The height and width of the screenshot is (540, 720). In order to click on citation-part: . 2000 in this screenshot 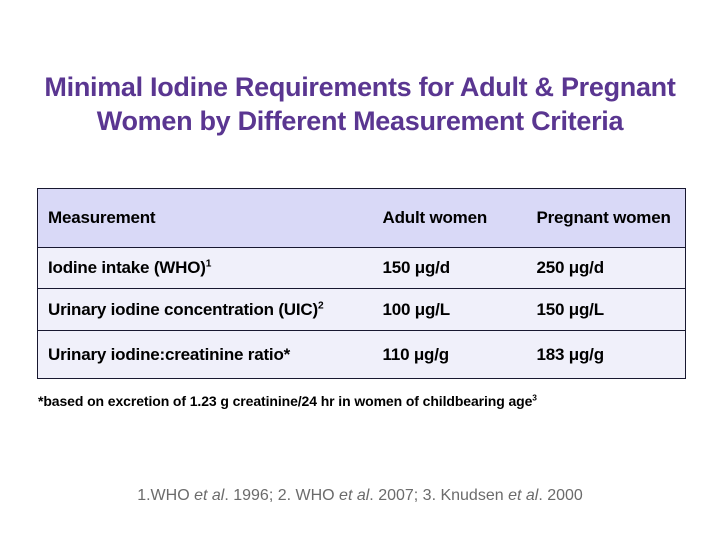, I will do `click(560, 495)`.